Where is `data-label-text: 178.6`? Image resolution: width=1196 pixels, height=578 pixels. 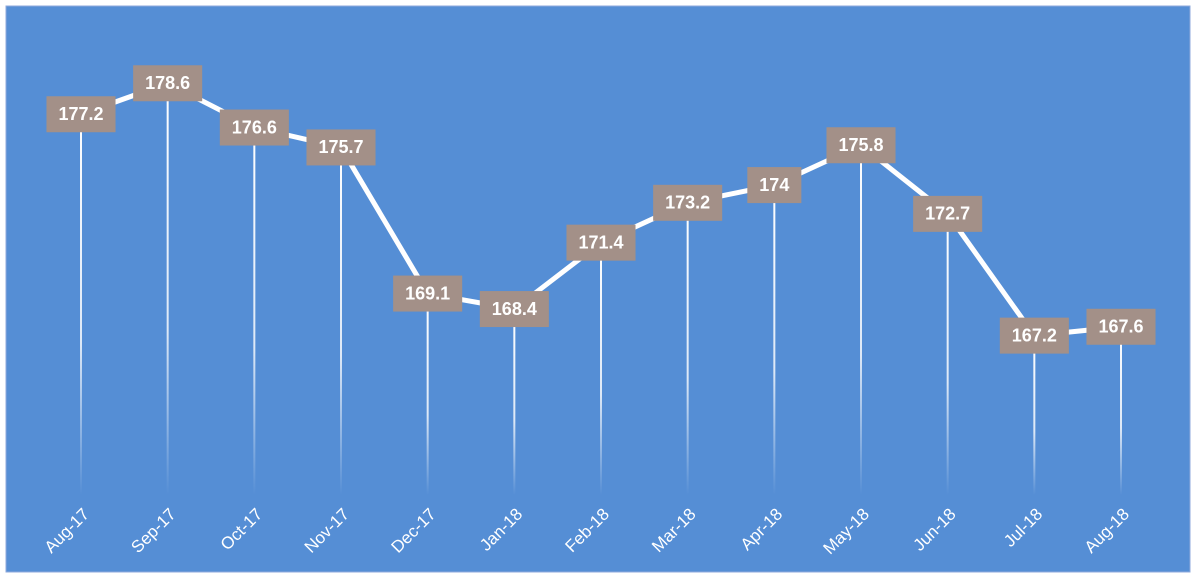 data-label-text: 178.6 is located at coordinates (167, 83).